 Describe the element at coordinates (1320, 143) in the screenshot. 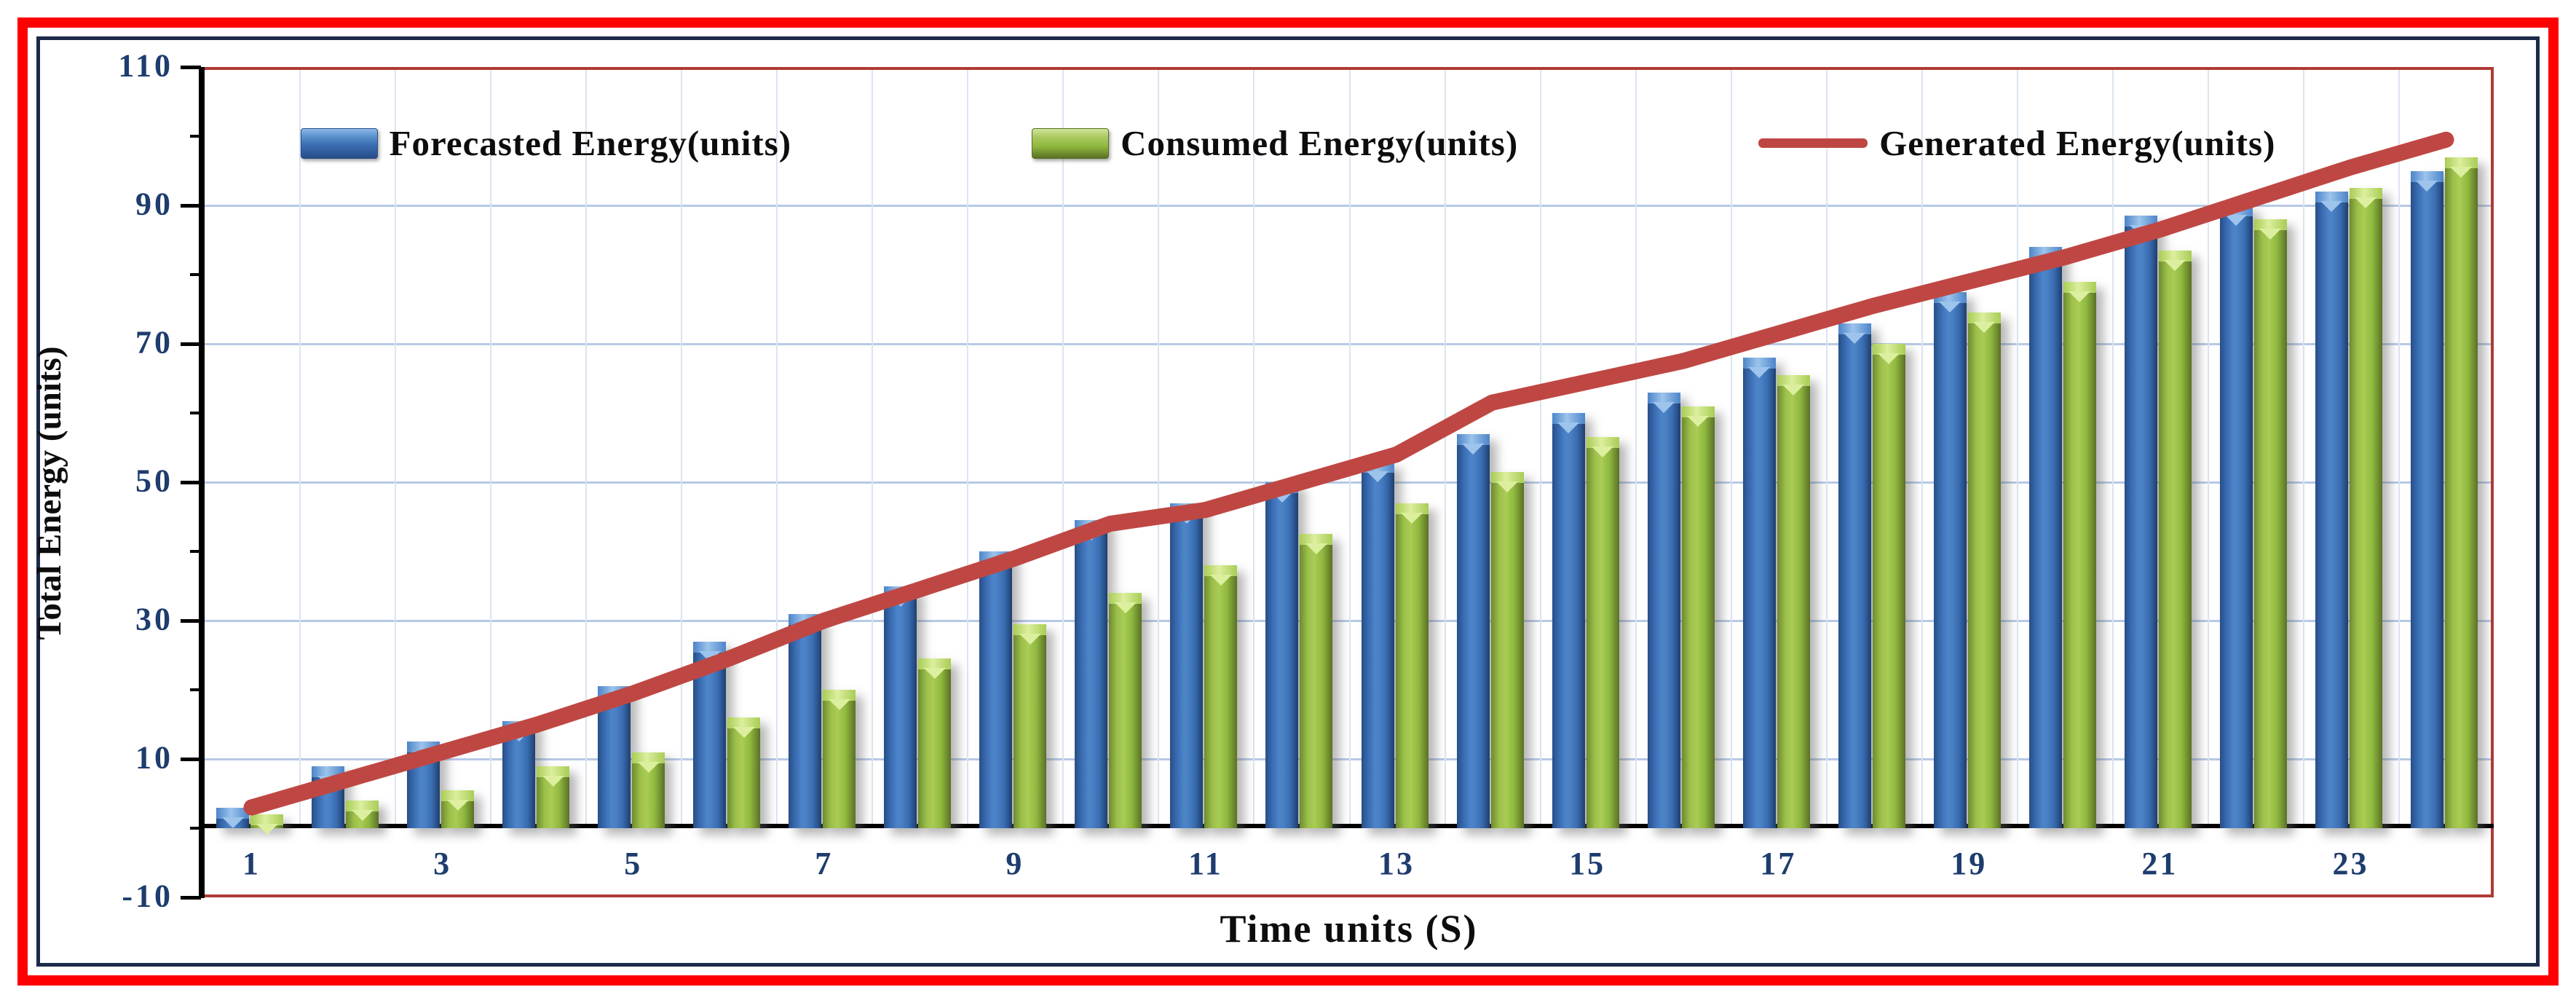

I see `legend-label: Consumed Energy(units)` at that location.